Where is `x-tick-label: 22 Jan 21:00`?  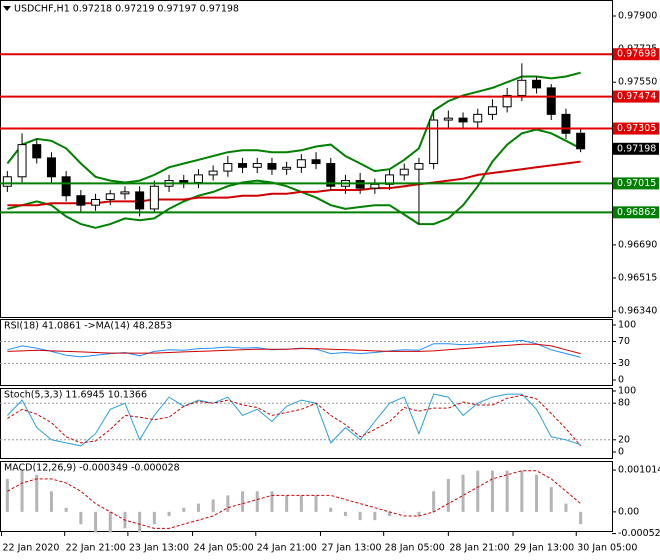
x-tick-label: 22 Jan 21:00 is located at coordinates (96, 548).